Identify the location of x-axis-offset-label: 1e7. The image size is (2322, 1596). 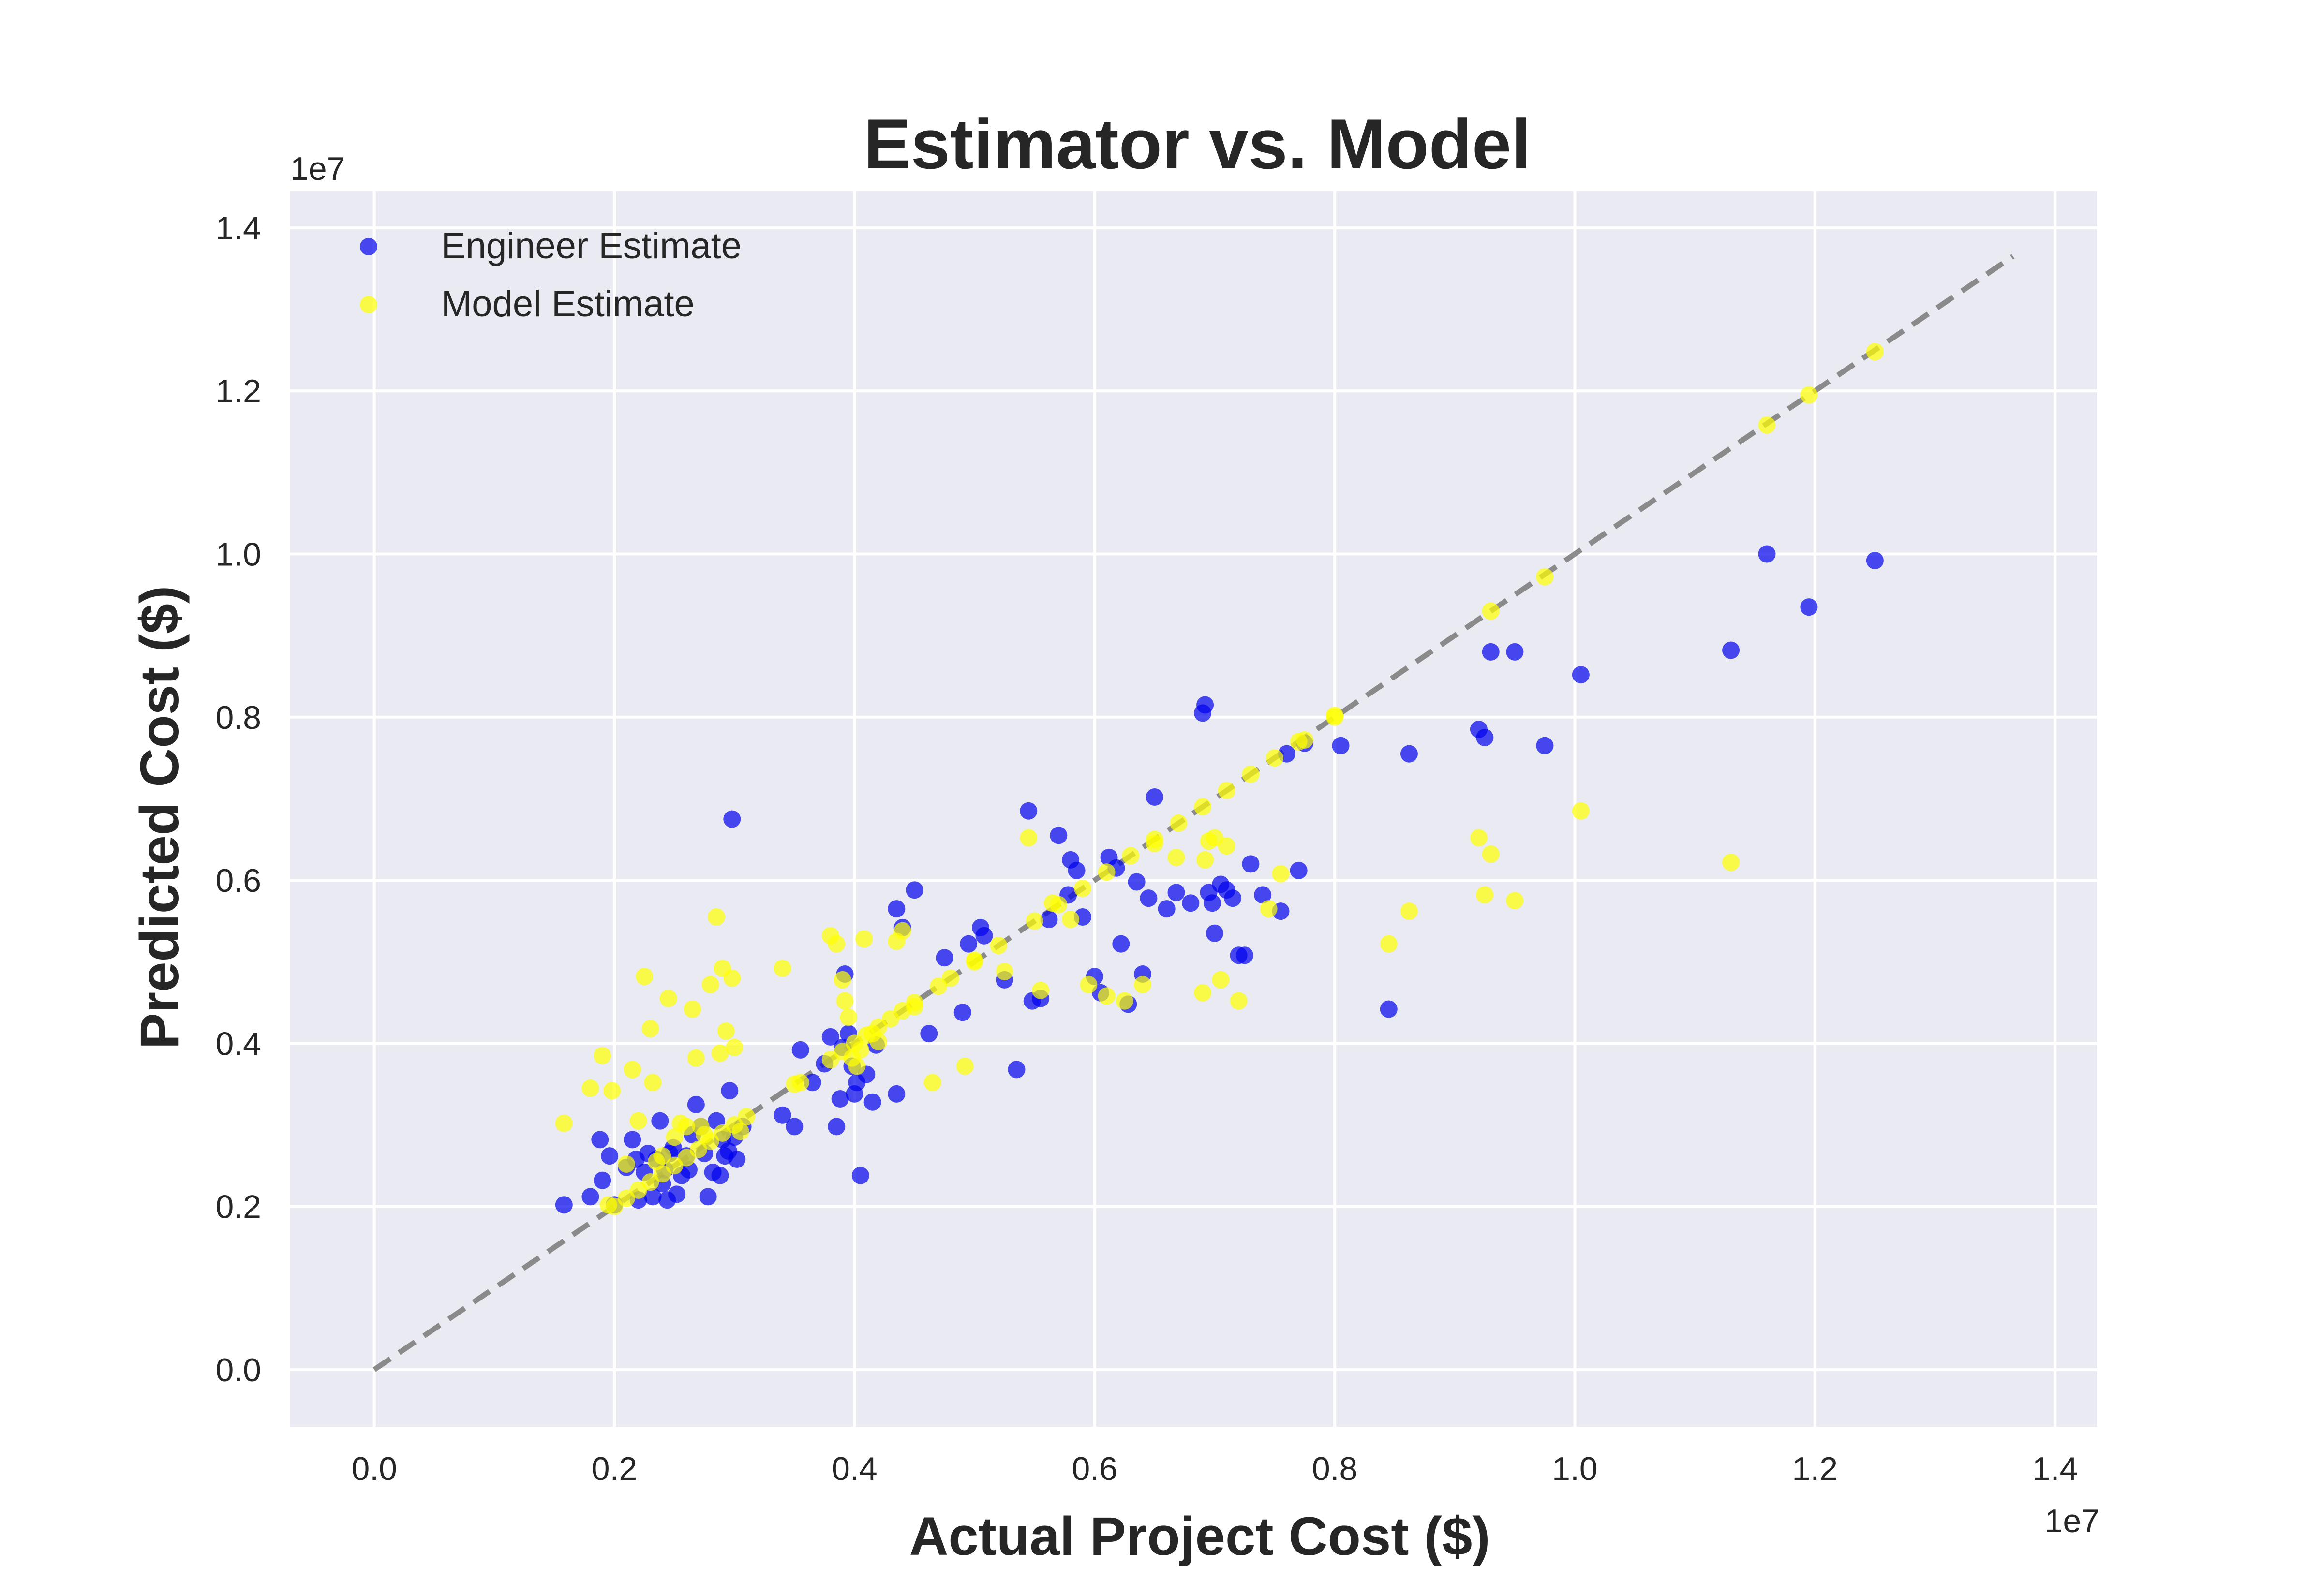
(2072, 1521).